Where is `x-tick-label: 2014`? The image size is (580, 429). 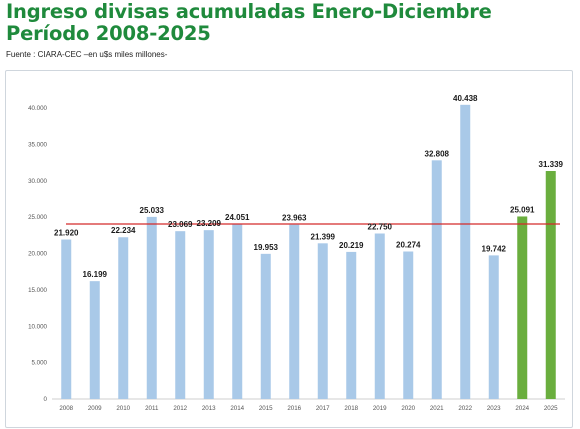 x-tick-label: 2014 is located at coordinates (237, 408).